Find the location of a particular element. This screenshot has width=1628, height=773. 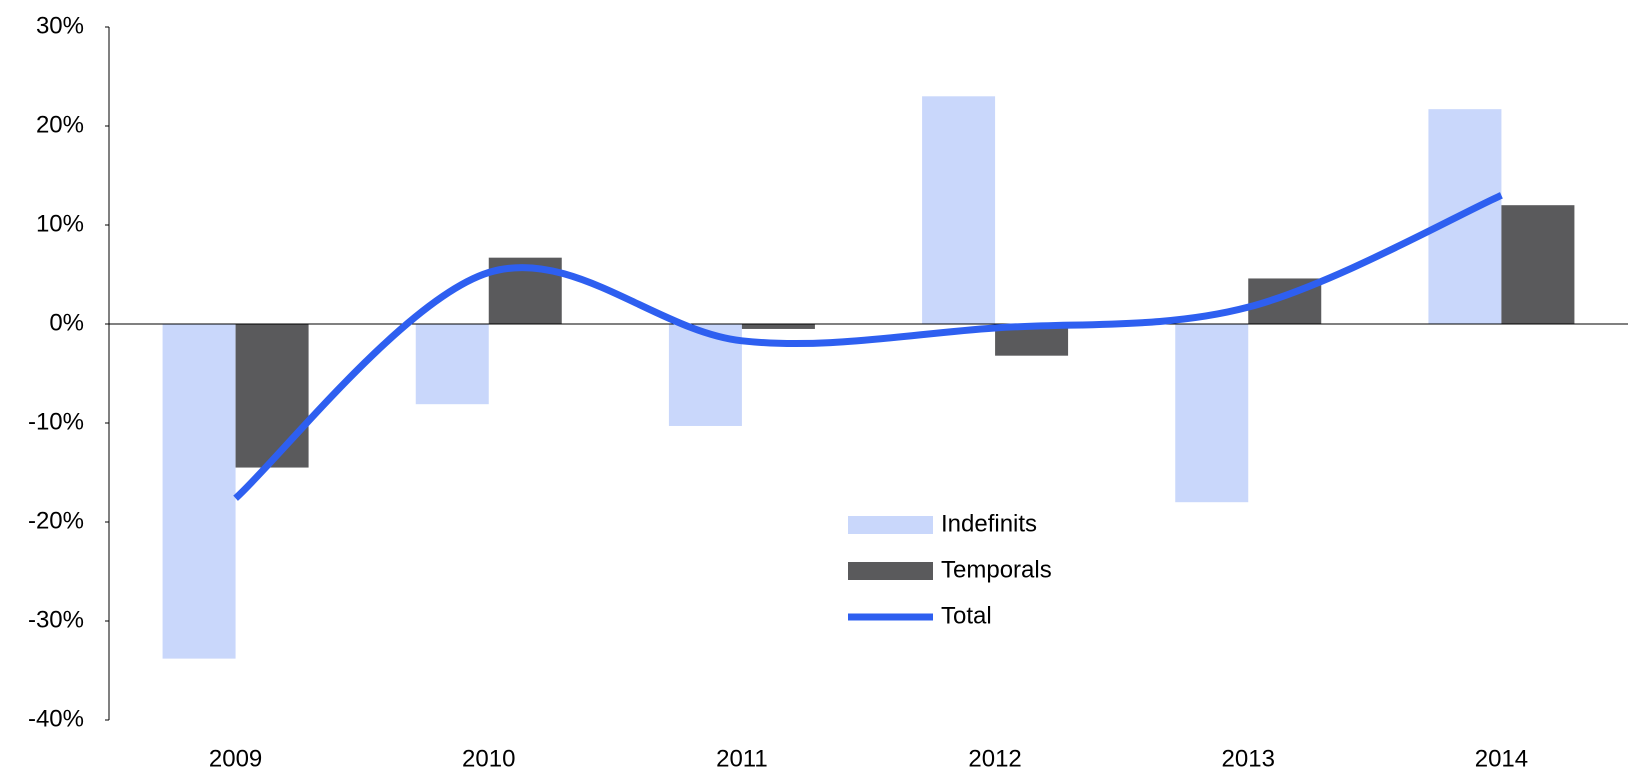

y-tick-label: 20% is located at coordinates (60, 124).